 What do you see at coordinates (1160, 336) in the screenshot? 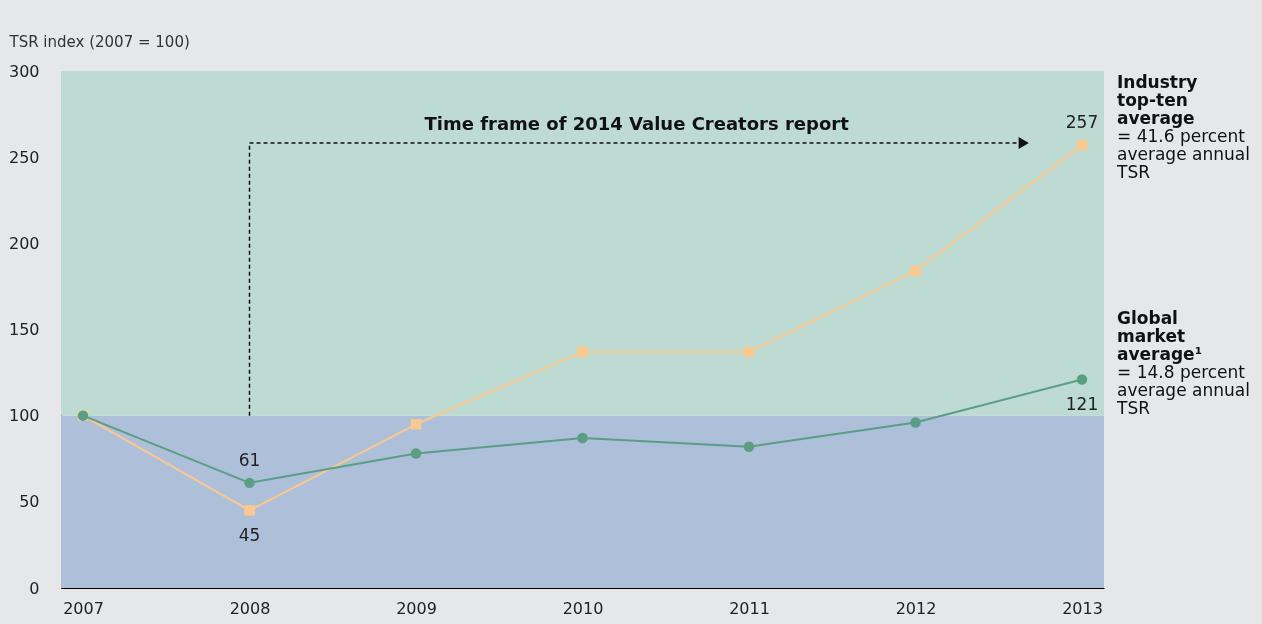
I see `series-label: Global market average¹` at bounding box center [1160, 336].